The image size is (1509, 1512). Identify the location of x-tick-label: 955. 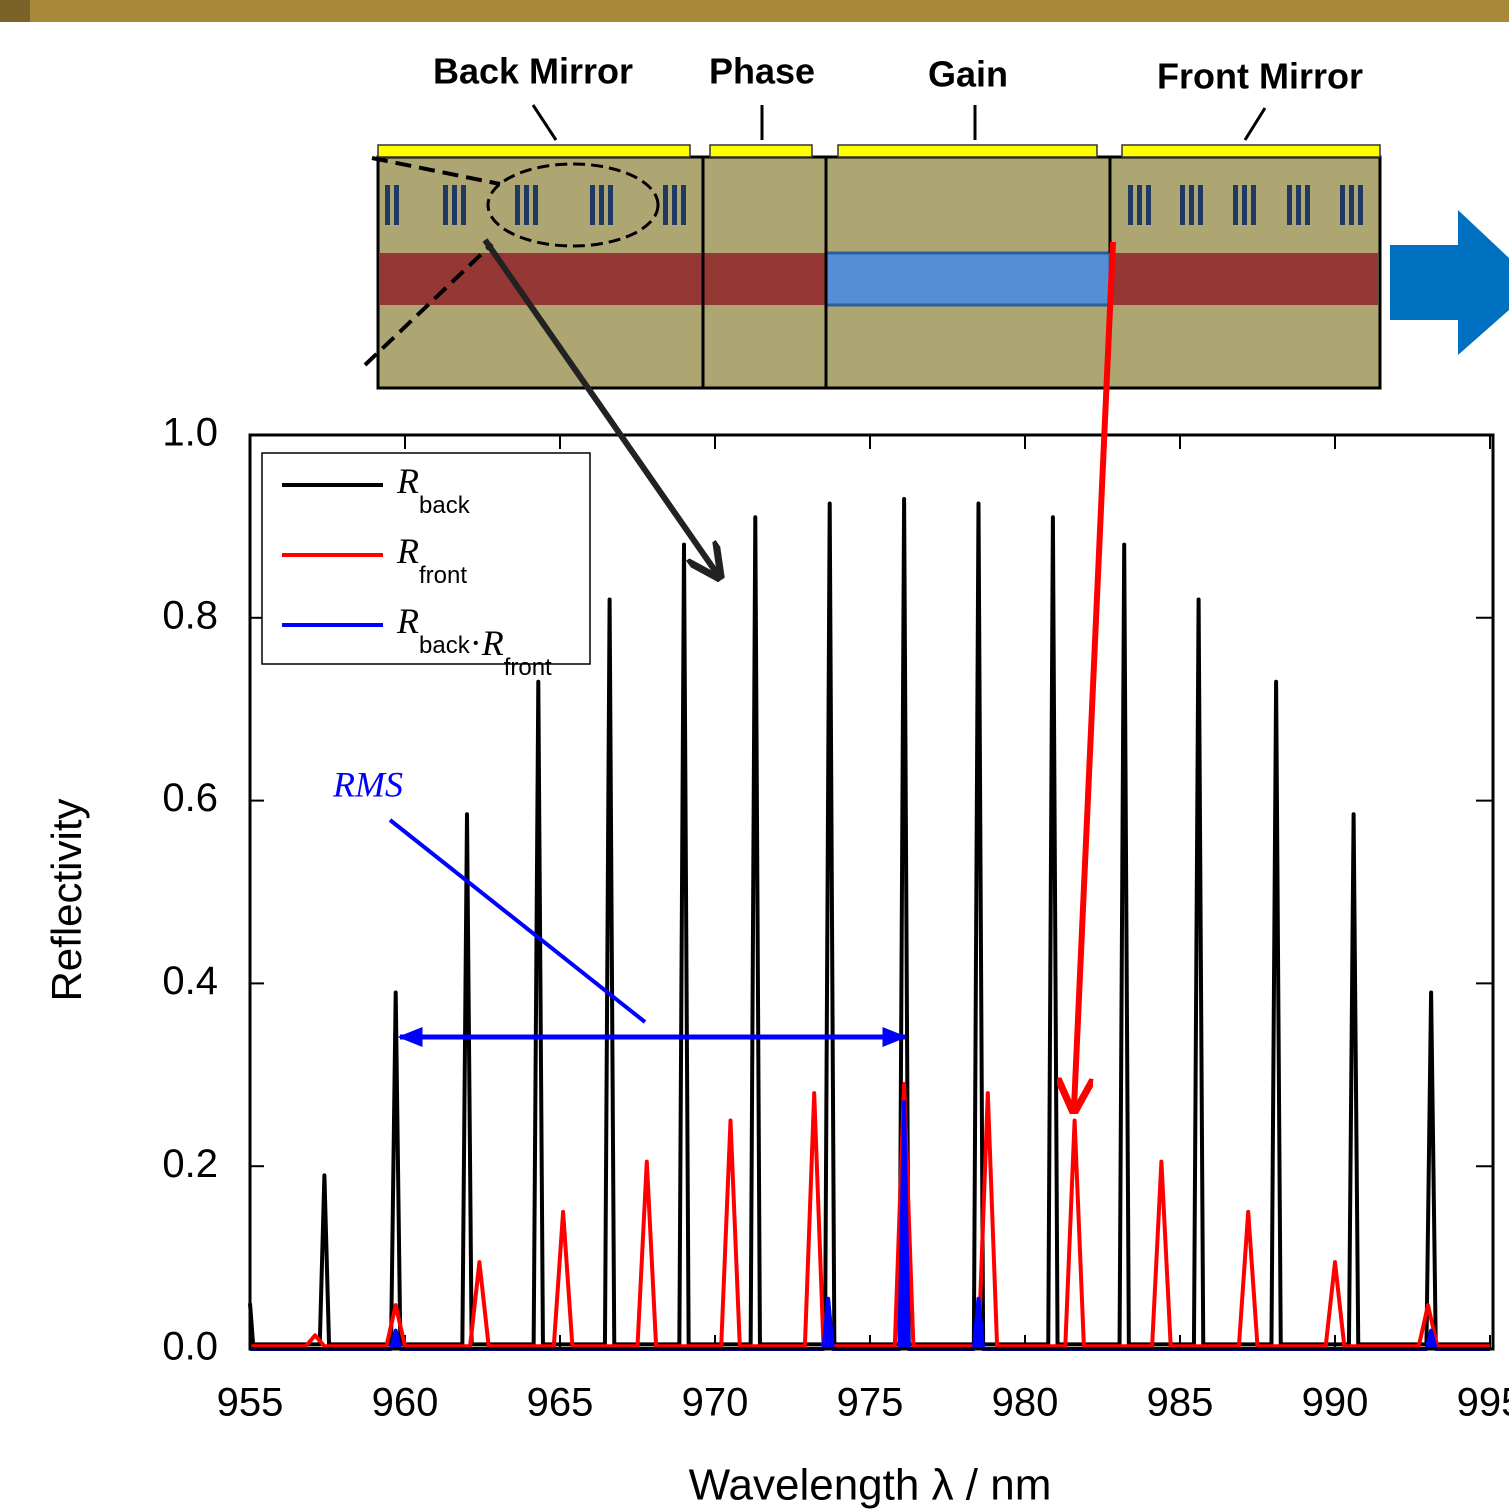
(250, 1403).